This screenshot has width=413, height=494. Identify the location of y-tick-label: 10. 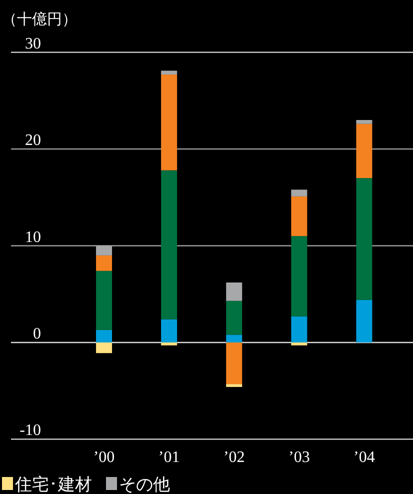
(33, 237).